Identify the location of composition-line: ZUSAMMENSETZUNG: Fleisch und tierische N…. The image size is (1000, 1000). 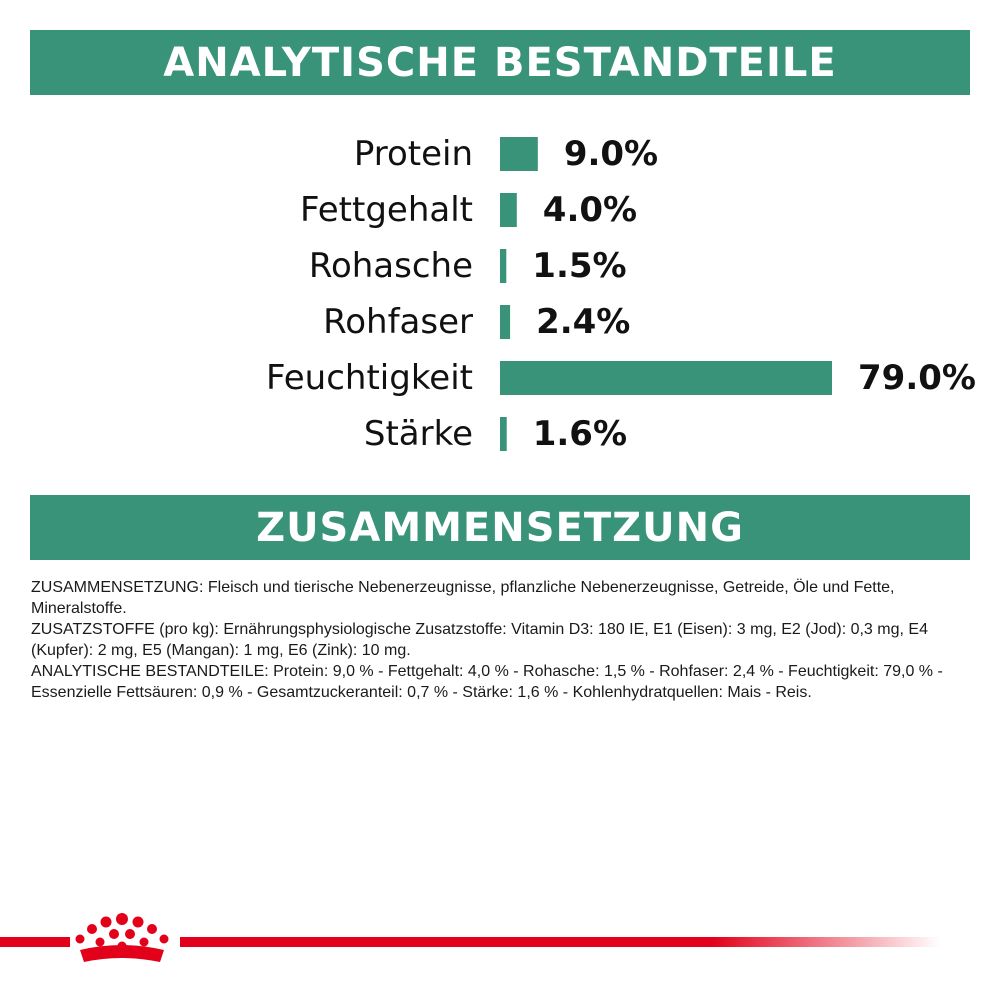
(463, 598).